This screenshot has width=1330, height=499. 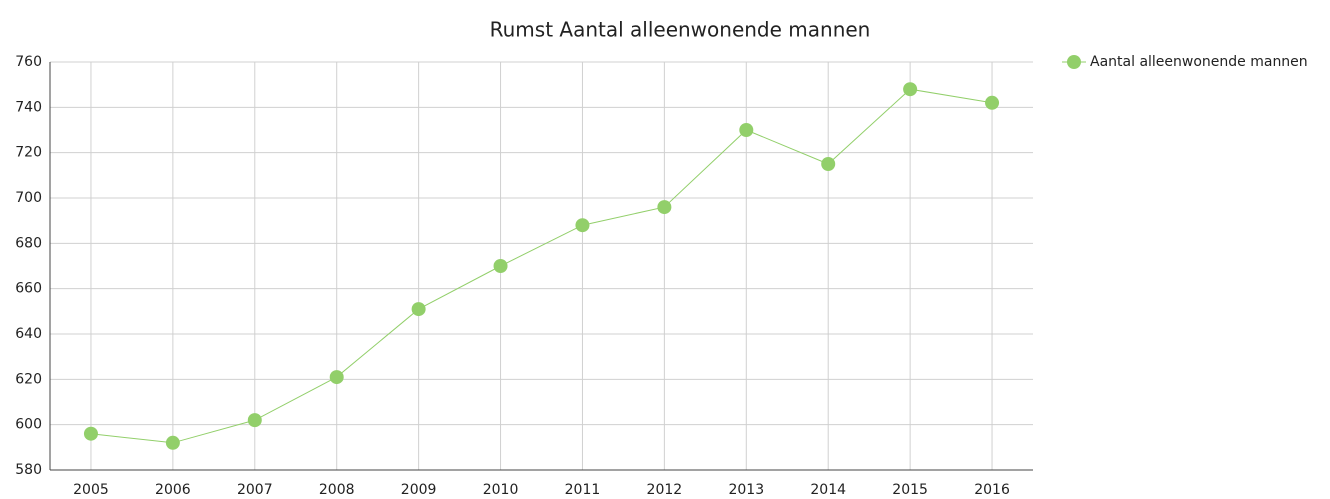 What do you see at coordinates (28, 198) in the screenshot?
I see `y-tick-label: 700` at bounding box center [28, 198].